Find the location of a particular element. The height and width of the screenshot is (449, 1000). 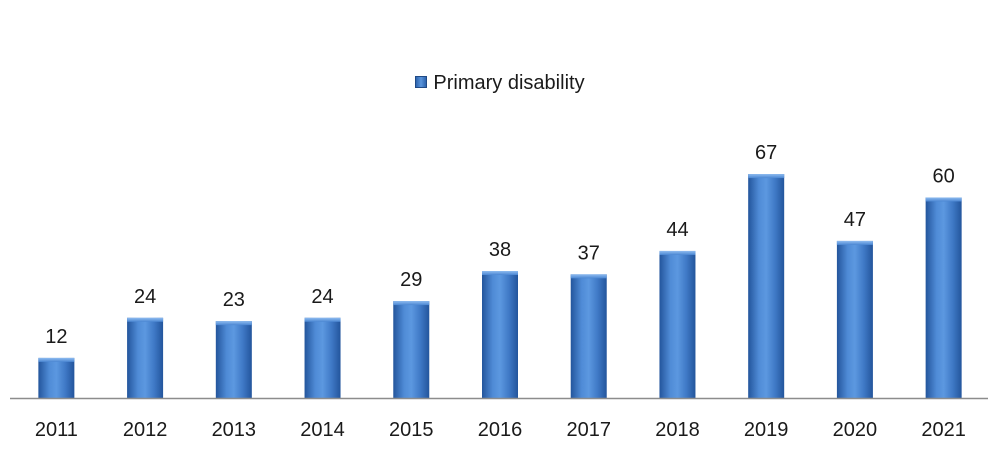

data-label-2016: 38 is located at coordinates (500, 250).